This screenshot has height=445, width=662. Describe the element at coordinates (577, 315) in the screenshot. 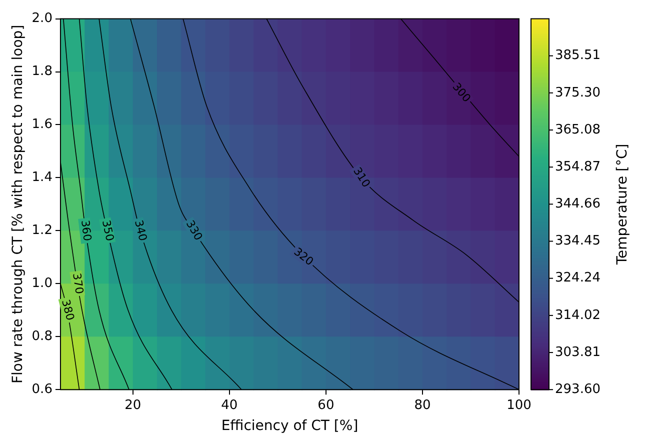

I see `color-bar-label: 314.02` at that location.